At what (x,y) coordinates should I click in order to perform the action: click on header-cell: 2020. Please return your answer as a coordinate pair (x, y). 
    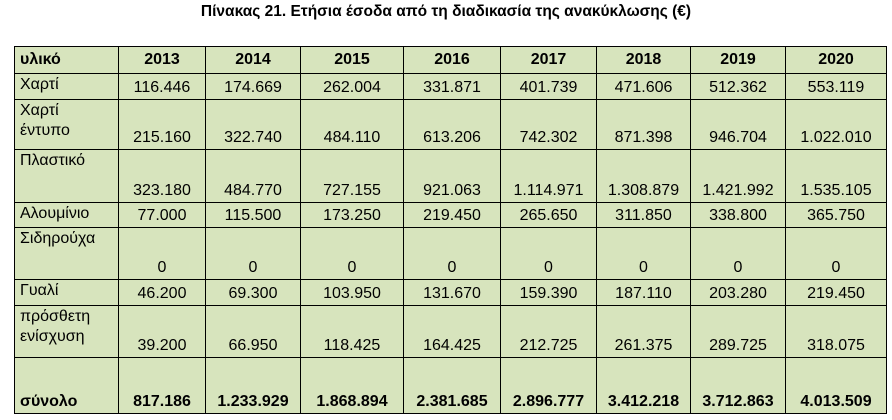
    Looking at the image, I should click on (836, 60).